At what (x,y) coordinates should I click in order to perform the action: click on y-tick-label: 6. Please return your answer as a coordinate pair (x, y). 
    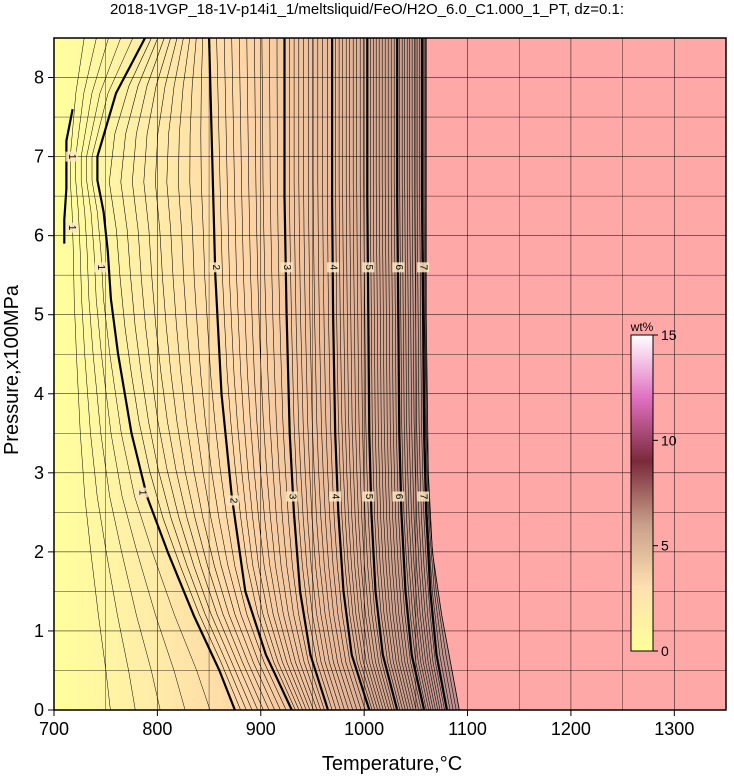
    Looking at the image, I should click on (39, 236).